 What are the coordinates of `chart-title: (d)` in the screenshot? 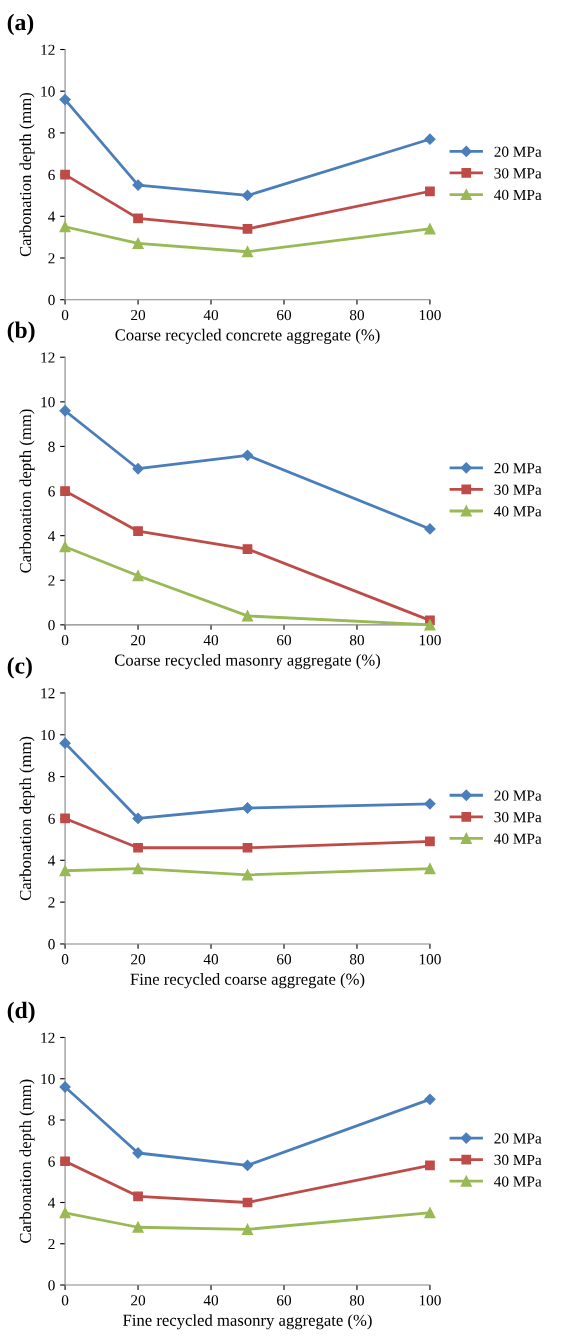 It's located at (21, 1012).